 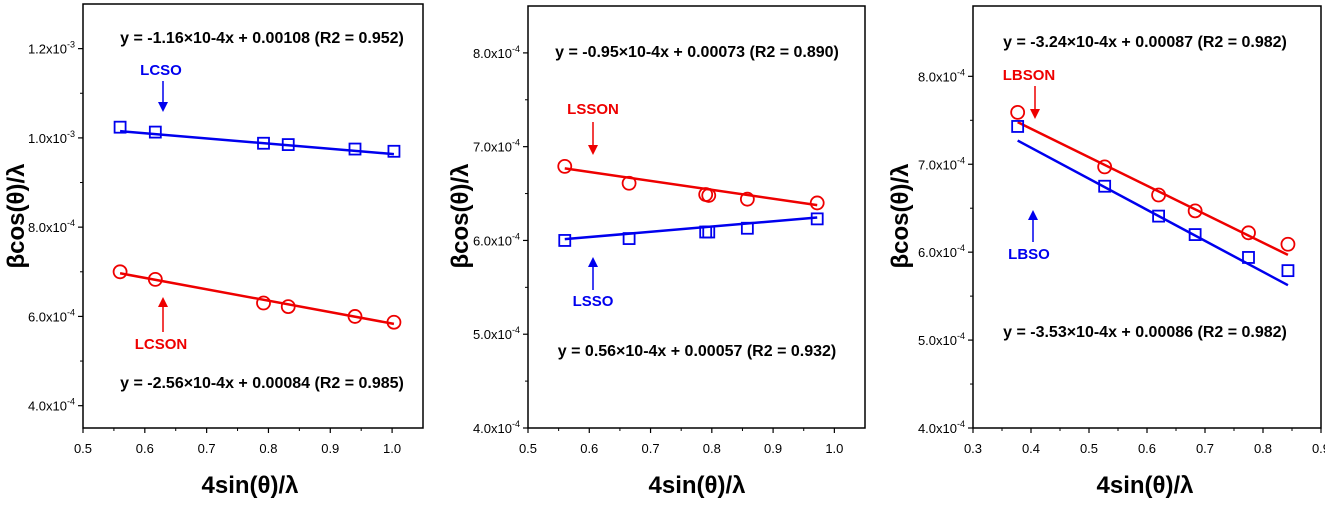 I want to click on lbson-arrow, so click(x=1035, y=102).